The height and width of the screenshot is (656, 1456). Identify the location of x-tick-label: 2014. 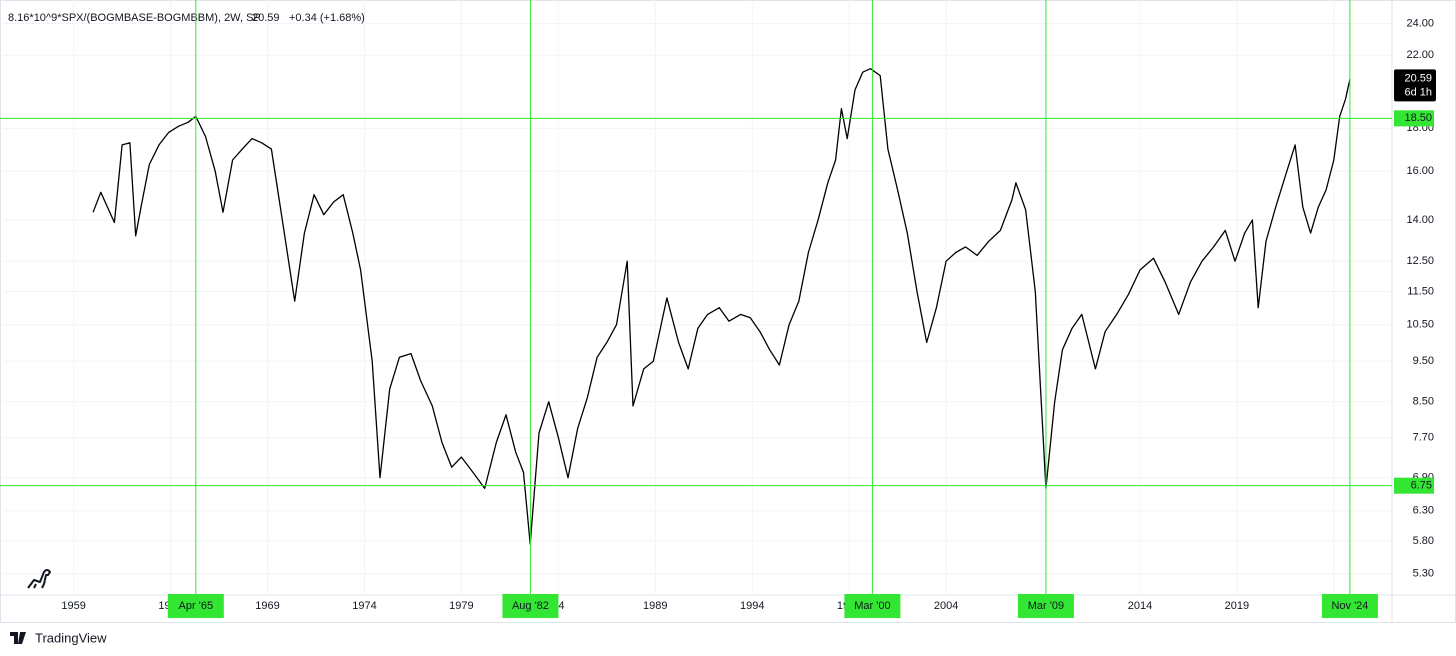
(1140, 606).